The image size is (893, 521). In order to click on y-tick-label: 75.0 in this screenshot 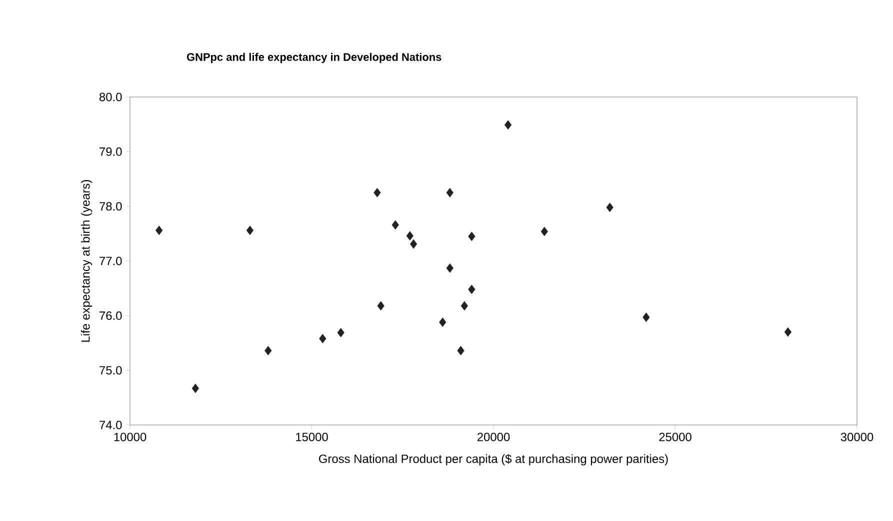, I will do `click(111, 370)`.